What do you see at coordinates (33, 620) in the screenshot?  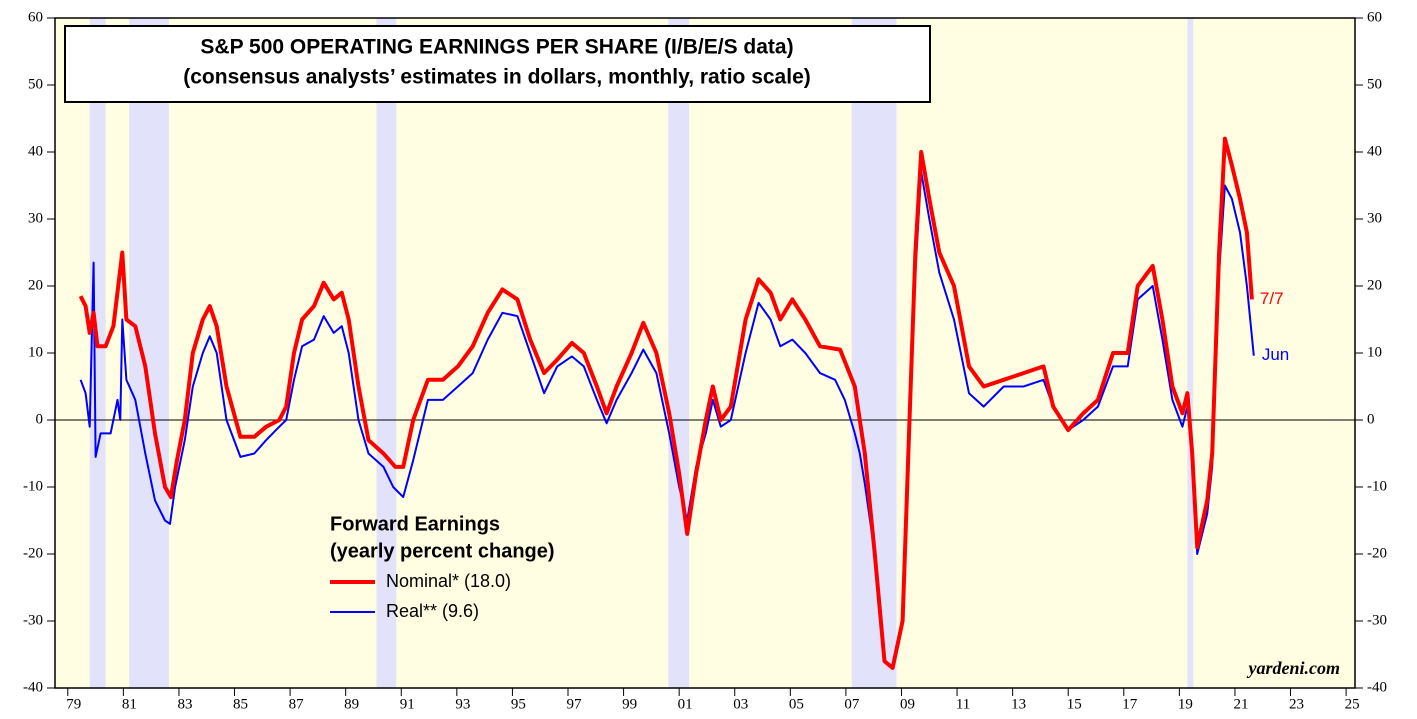 I see `y-tick-label: -30` at bounding box center [33, 620].